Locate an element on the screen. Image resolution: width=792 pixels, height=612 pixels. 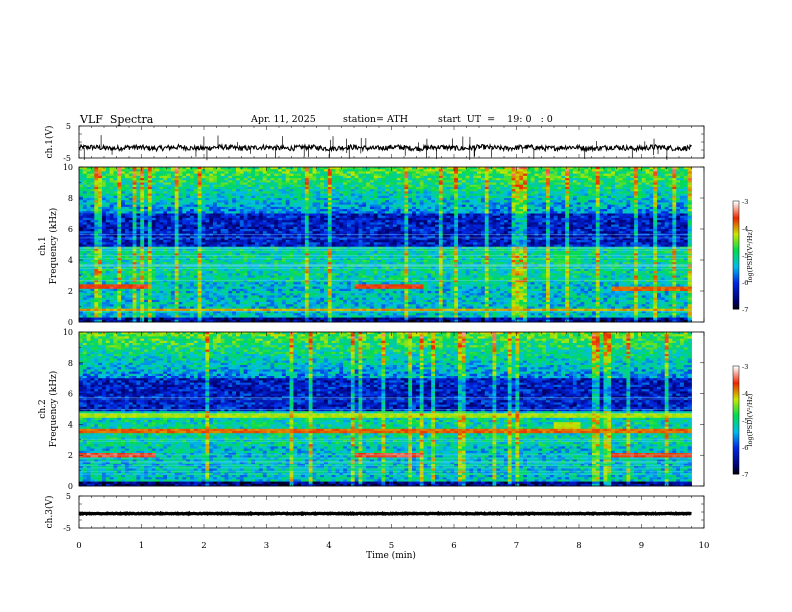
ch3-waveform-ytick-label: -5 is located at coordinates (67, 528).